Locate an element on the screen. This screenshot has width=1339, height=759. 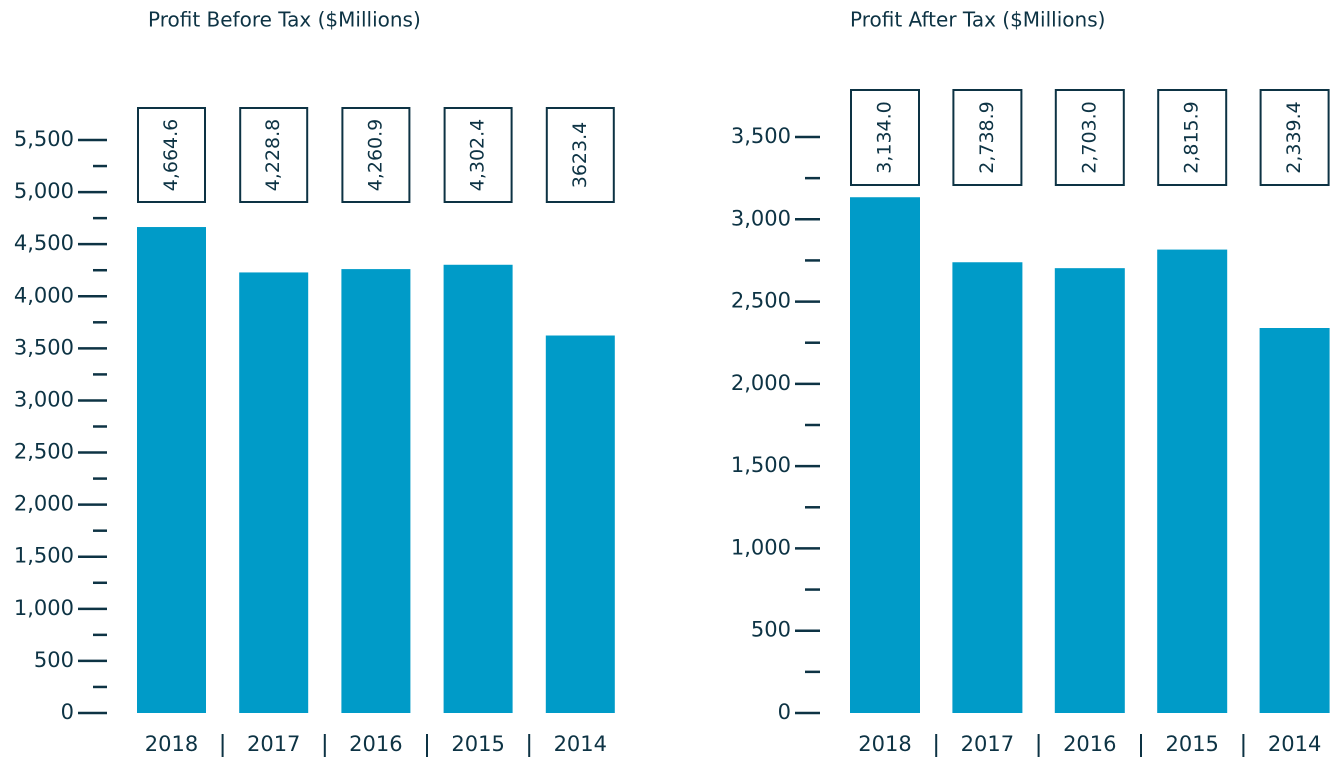
y-tick-label: 4,500 is located at coordinates (44, 243).